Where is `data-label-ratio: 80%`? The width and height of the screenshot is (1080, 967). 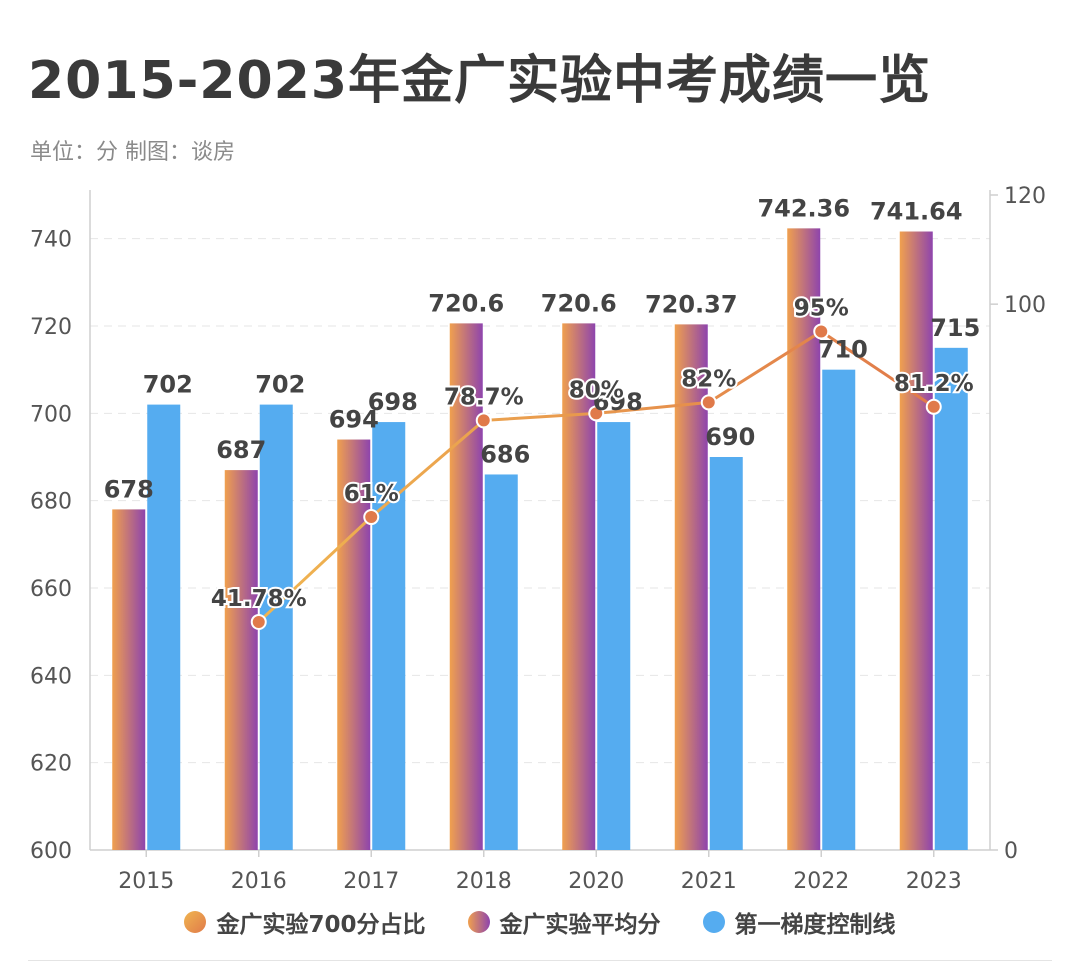 data-label-ratio: 80% is located at coordinates (596, 390).